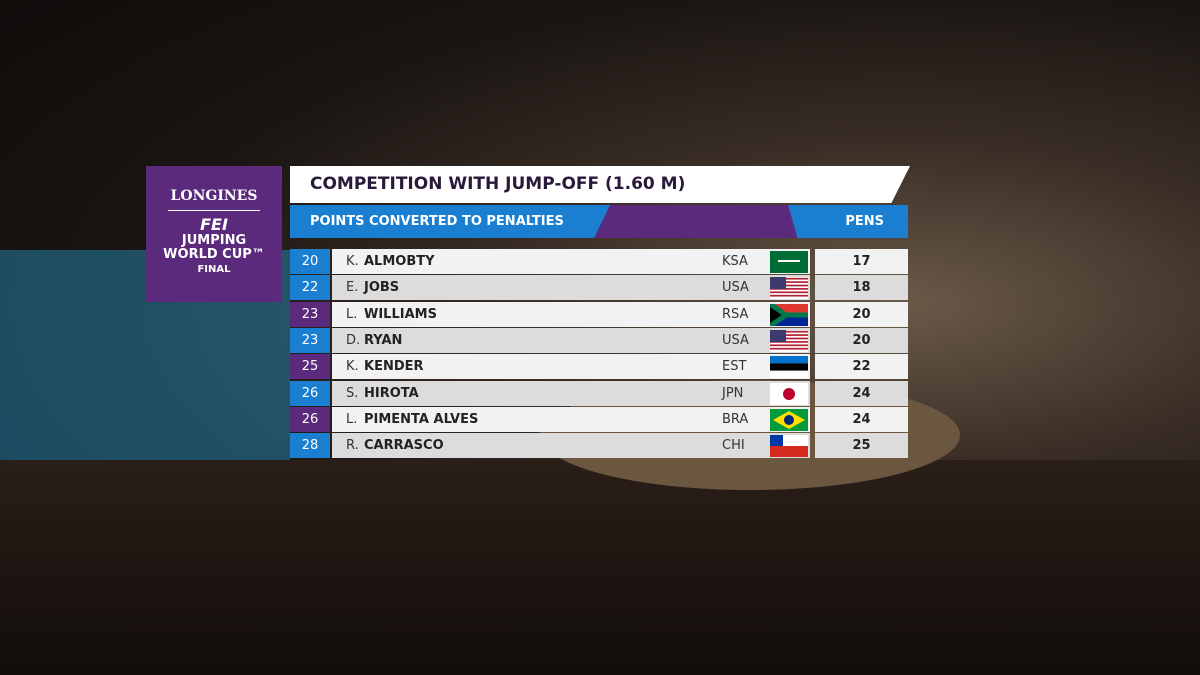 The width and height of the screenshot is (1200, 675). I want to click on name-cell: L. WILLIAMS RSA, so click(571, 314).